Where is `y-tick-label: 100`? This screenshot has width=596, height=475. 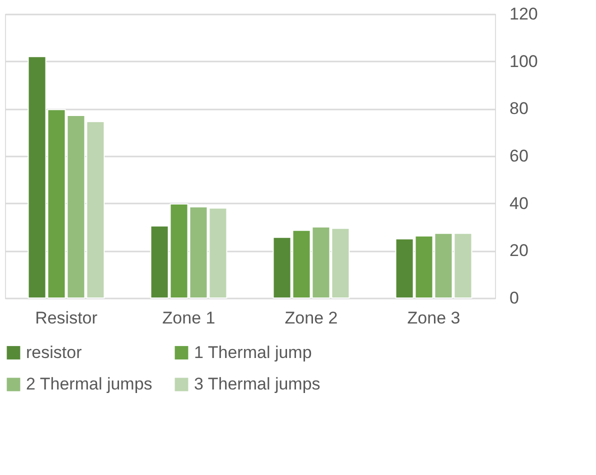
y-tick-label: 100 is located at coordinates (524, 61).